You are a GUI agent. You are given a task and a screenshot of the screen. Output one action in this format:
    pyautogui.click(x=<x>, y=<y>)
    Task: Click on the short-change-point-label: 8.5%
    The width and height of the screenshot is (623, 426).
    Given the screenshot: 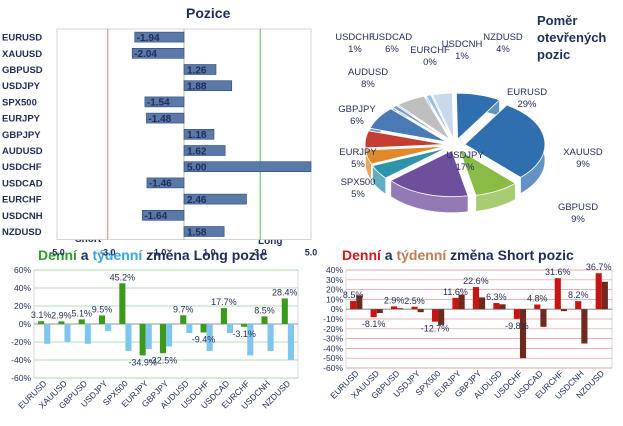 What is the action you would take?
    pyautogui.click(x=353, y=295)
    